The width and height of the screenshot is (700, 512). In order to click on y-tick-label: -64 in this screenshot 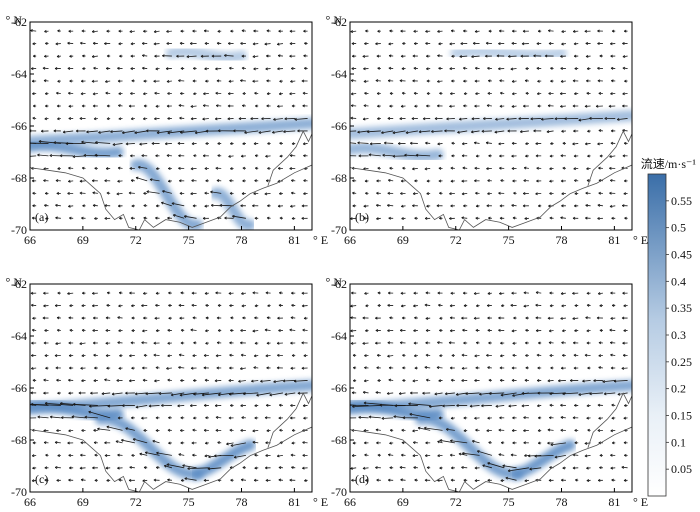, I will do `click(19, 74)`.